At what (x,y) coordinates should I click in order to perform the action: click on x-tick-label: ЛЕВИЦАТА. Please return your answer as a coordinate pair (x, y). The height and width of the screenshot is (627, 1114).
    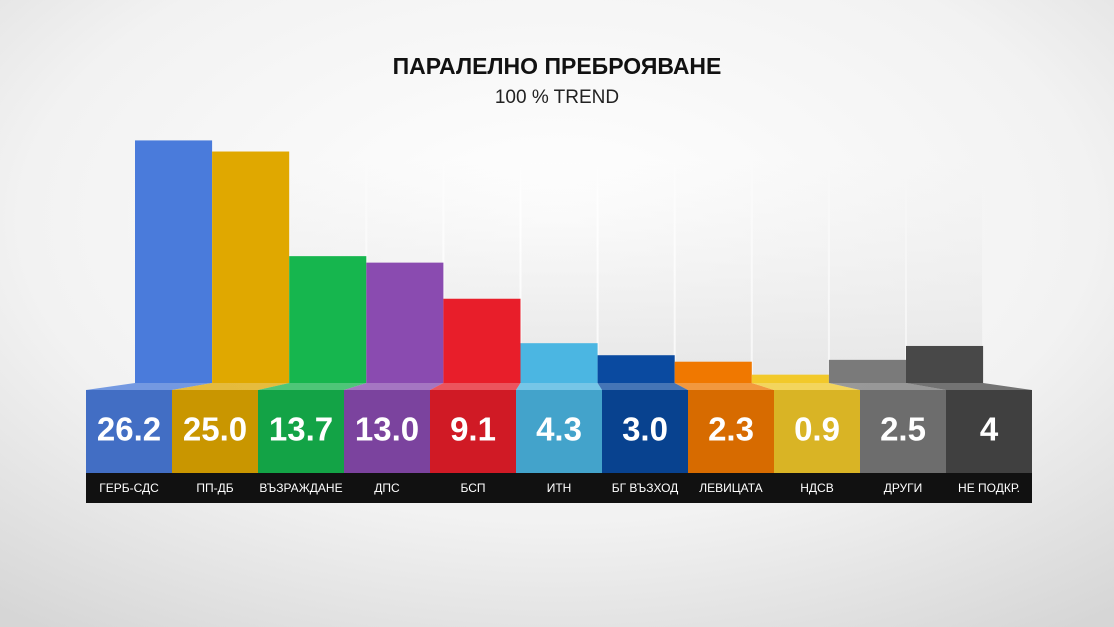
    Looking at the image, I should click on (730, 488).